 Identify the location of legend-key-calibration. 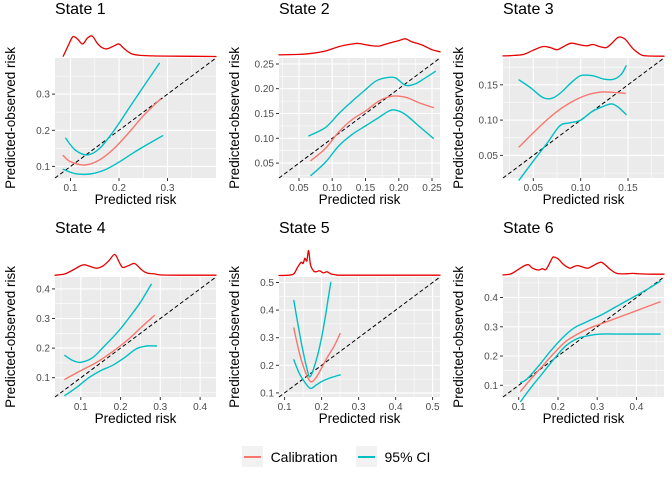
(252, 456).